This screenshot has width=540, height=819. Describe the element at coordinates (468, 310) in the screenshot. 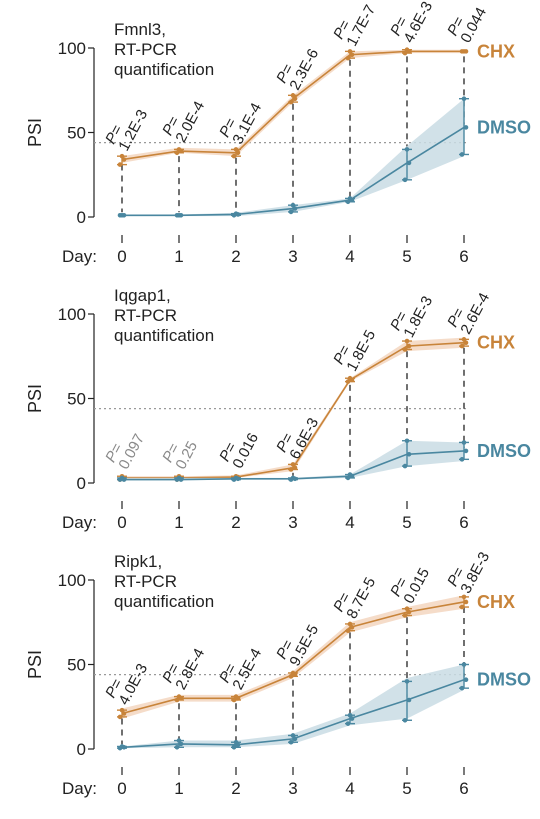

I see `p-value-label: P=2.6E-4` at that location.